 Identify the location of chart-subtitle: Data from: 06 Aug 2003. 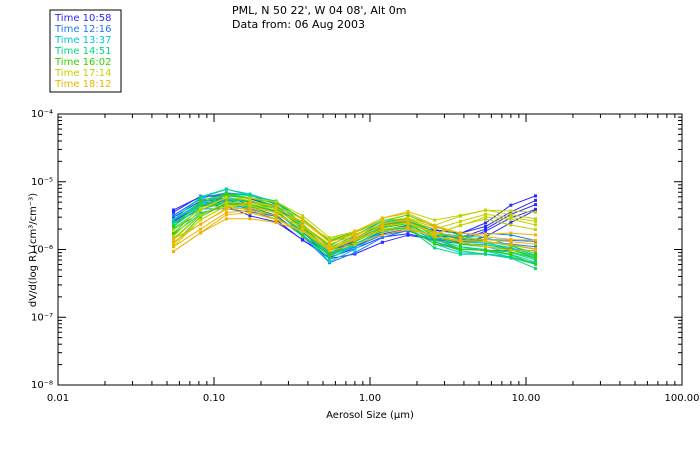
(299, 24).